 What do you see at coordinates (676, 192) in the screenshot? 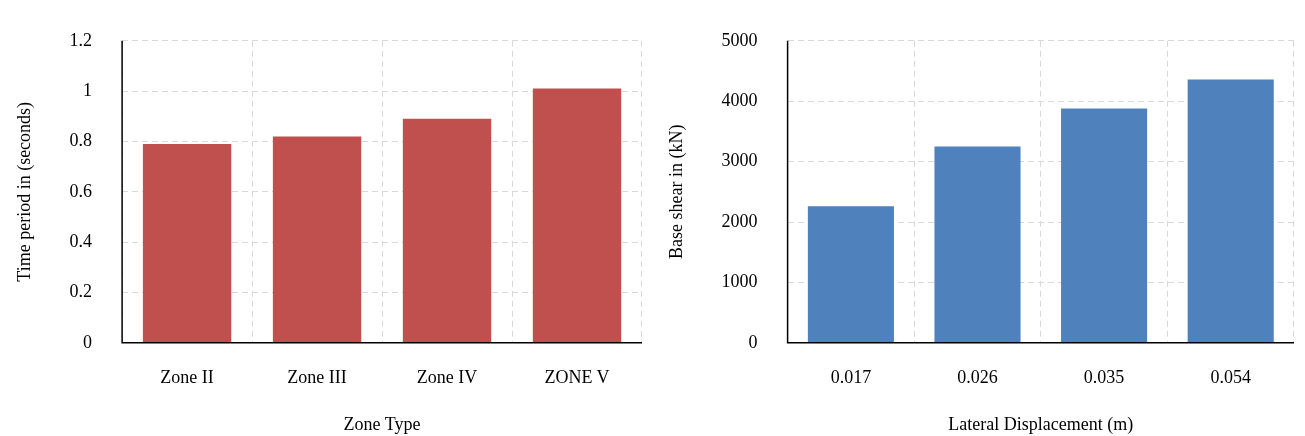
I see `y-axis-title: Base shear in (kN)` at bounding box center [676, 192].